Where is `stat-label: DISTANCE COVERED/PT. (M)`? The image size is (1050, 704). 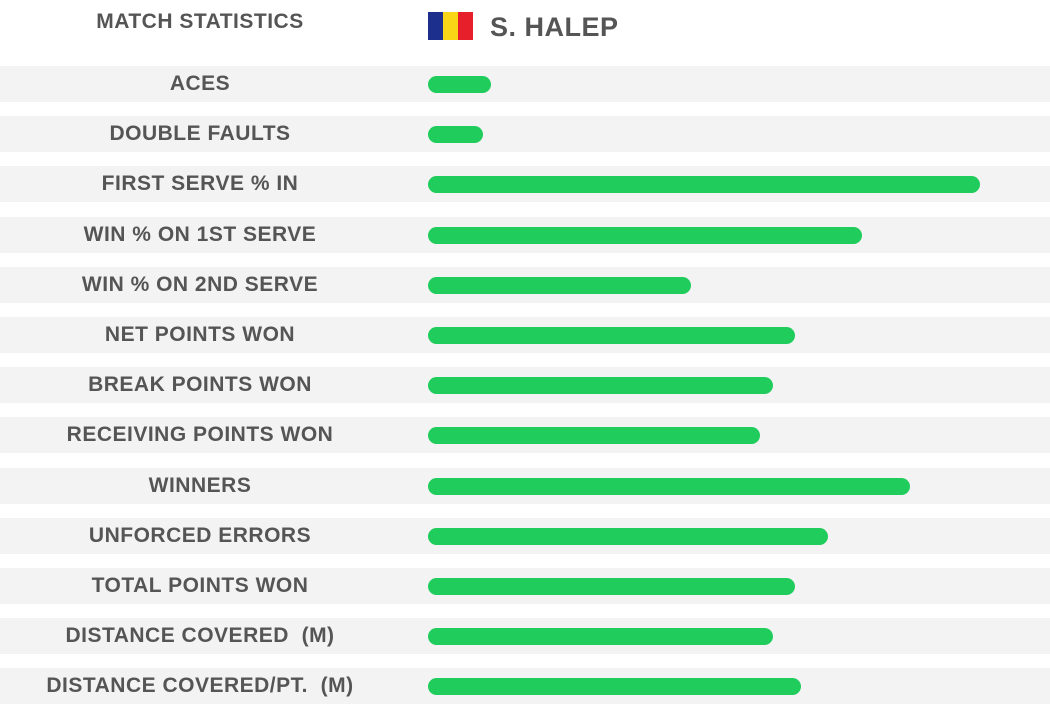 stat-label: DISTANCE COVERED/PT. (M) is located at coordinates (200, 686).